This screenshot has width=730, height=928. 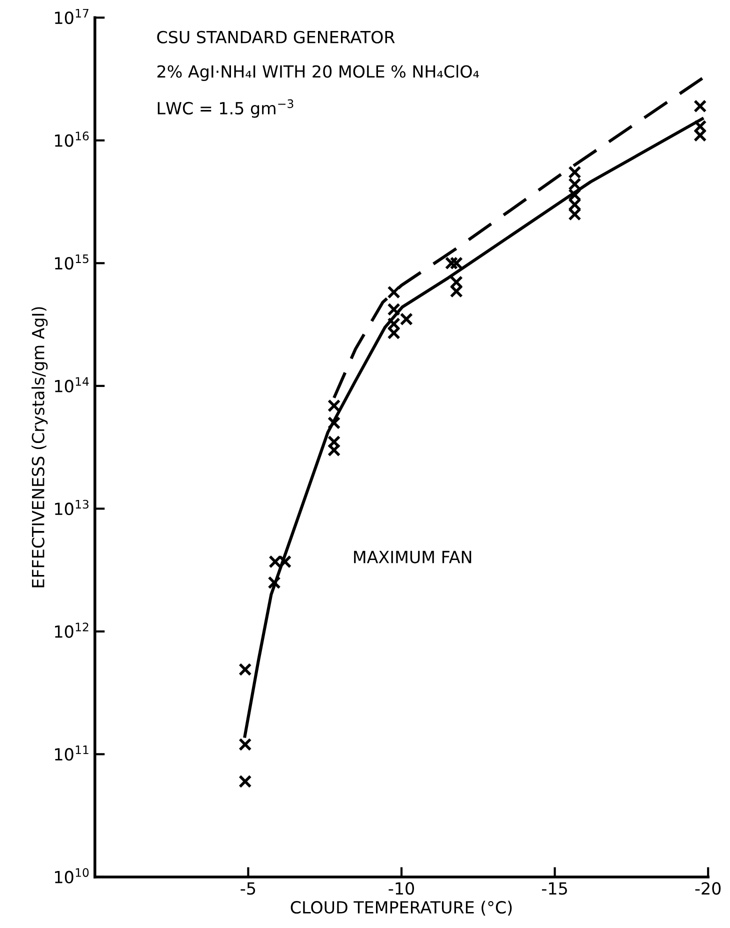 What do you see at coordinates (318, 73) in the screenshot?
I see `text: 2% AgI·NH₄I WITH 20 MOLE % NH₄ClO₄` at bounding box center [318, 73].